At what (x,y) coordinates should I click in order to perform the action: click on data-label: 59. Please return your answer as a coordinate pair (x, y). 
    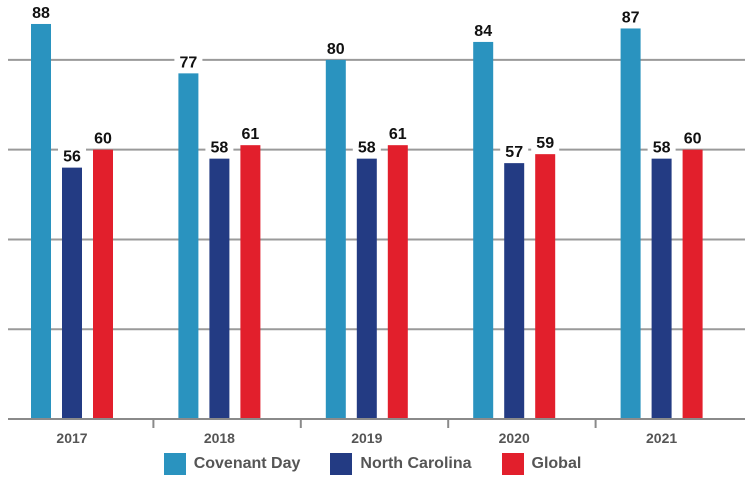
    Looking at the image, I should click on (545, 143).